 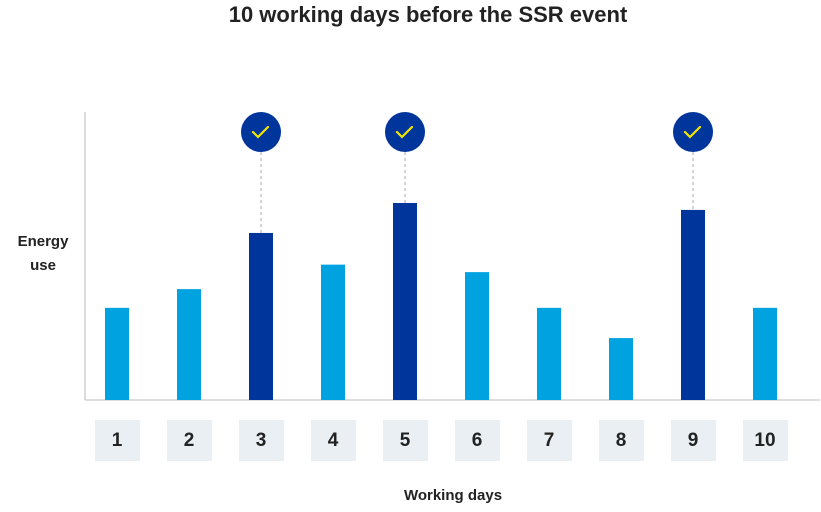 I want to click on x-tick-label: 8, so click(x=621, y=440).